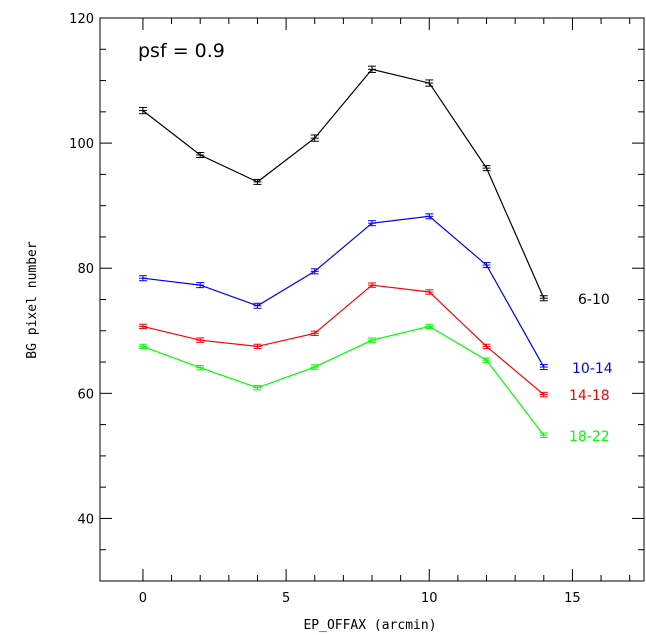 The height and width of the screenshot is (635, 646). Describe the element at coordinates (572, 598) in the screenshot. I see `x-tick-label: 15` at that location.